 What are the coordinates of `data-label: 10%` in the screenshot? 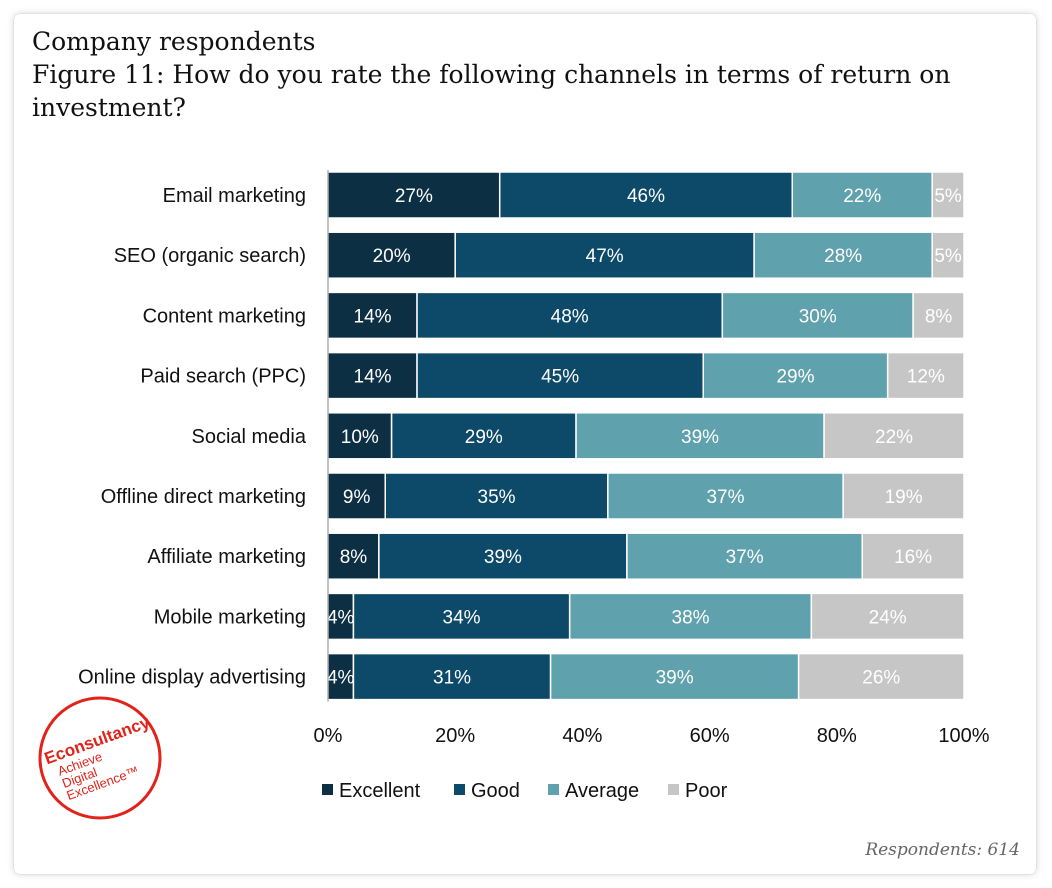 It's located at (360, 437).